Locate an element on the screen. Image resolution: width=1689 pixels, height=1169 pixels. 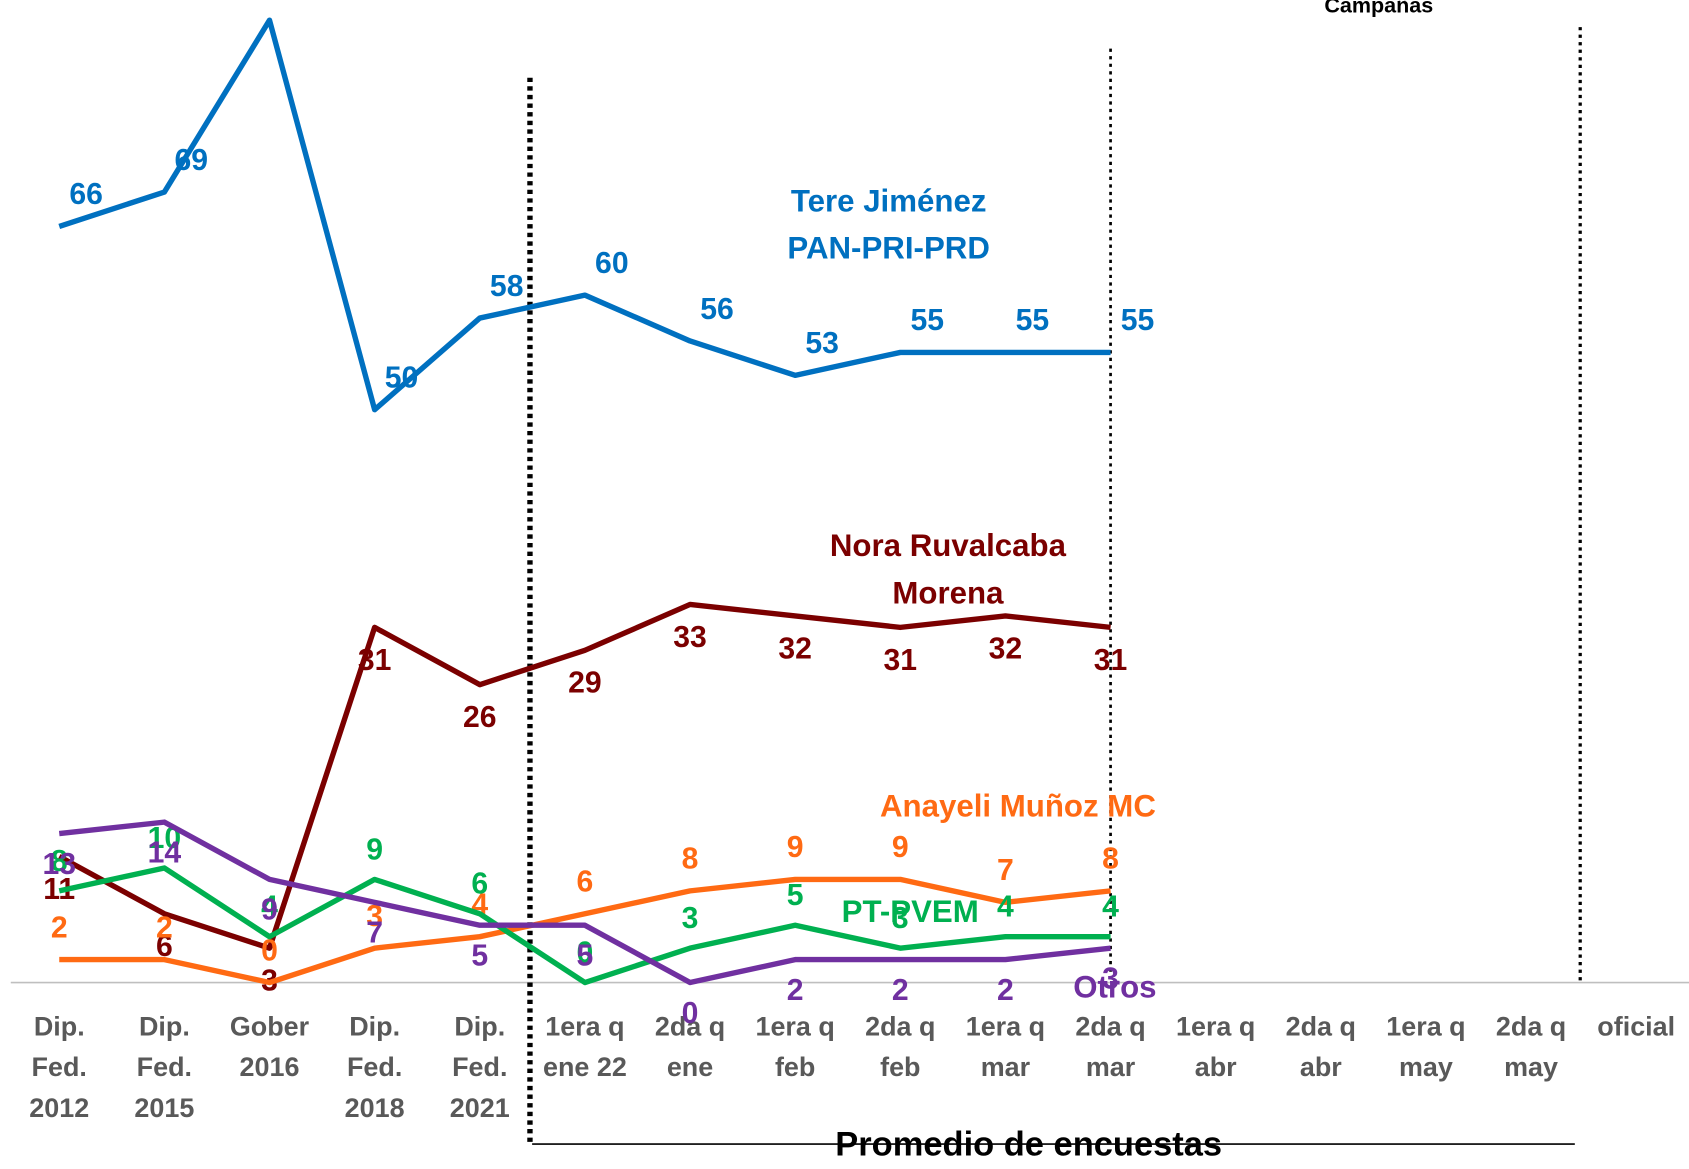
x-tick-label-box: 2da q ene is located at coordinates (690, 1047).